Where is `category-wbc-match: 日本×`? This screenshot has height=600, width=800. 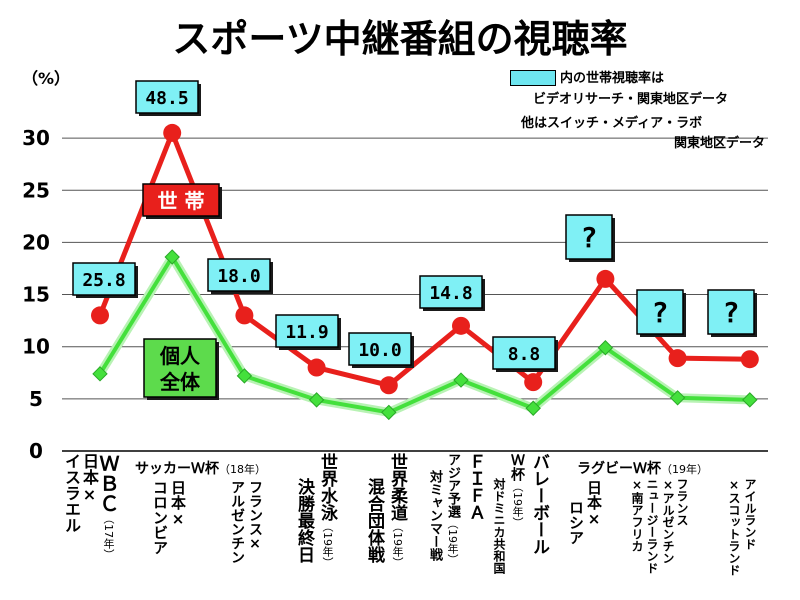 category-wbc-match: 日本× is located at coordinates (89, 478).